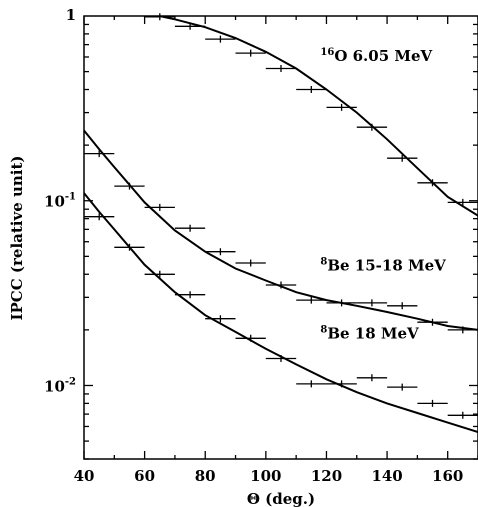 This screenshot has height=507, width=478. What do you see at coordinates (205, 476) in the screenshot?
I see `x-tick-label-80: 80` at bounding box center [205, 476].